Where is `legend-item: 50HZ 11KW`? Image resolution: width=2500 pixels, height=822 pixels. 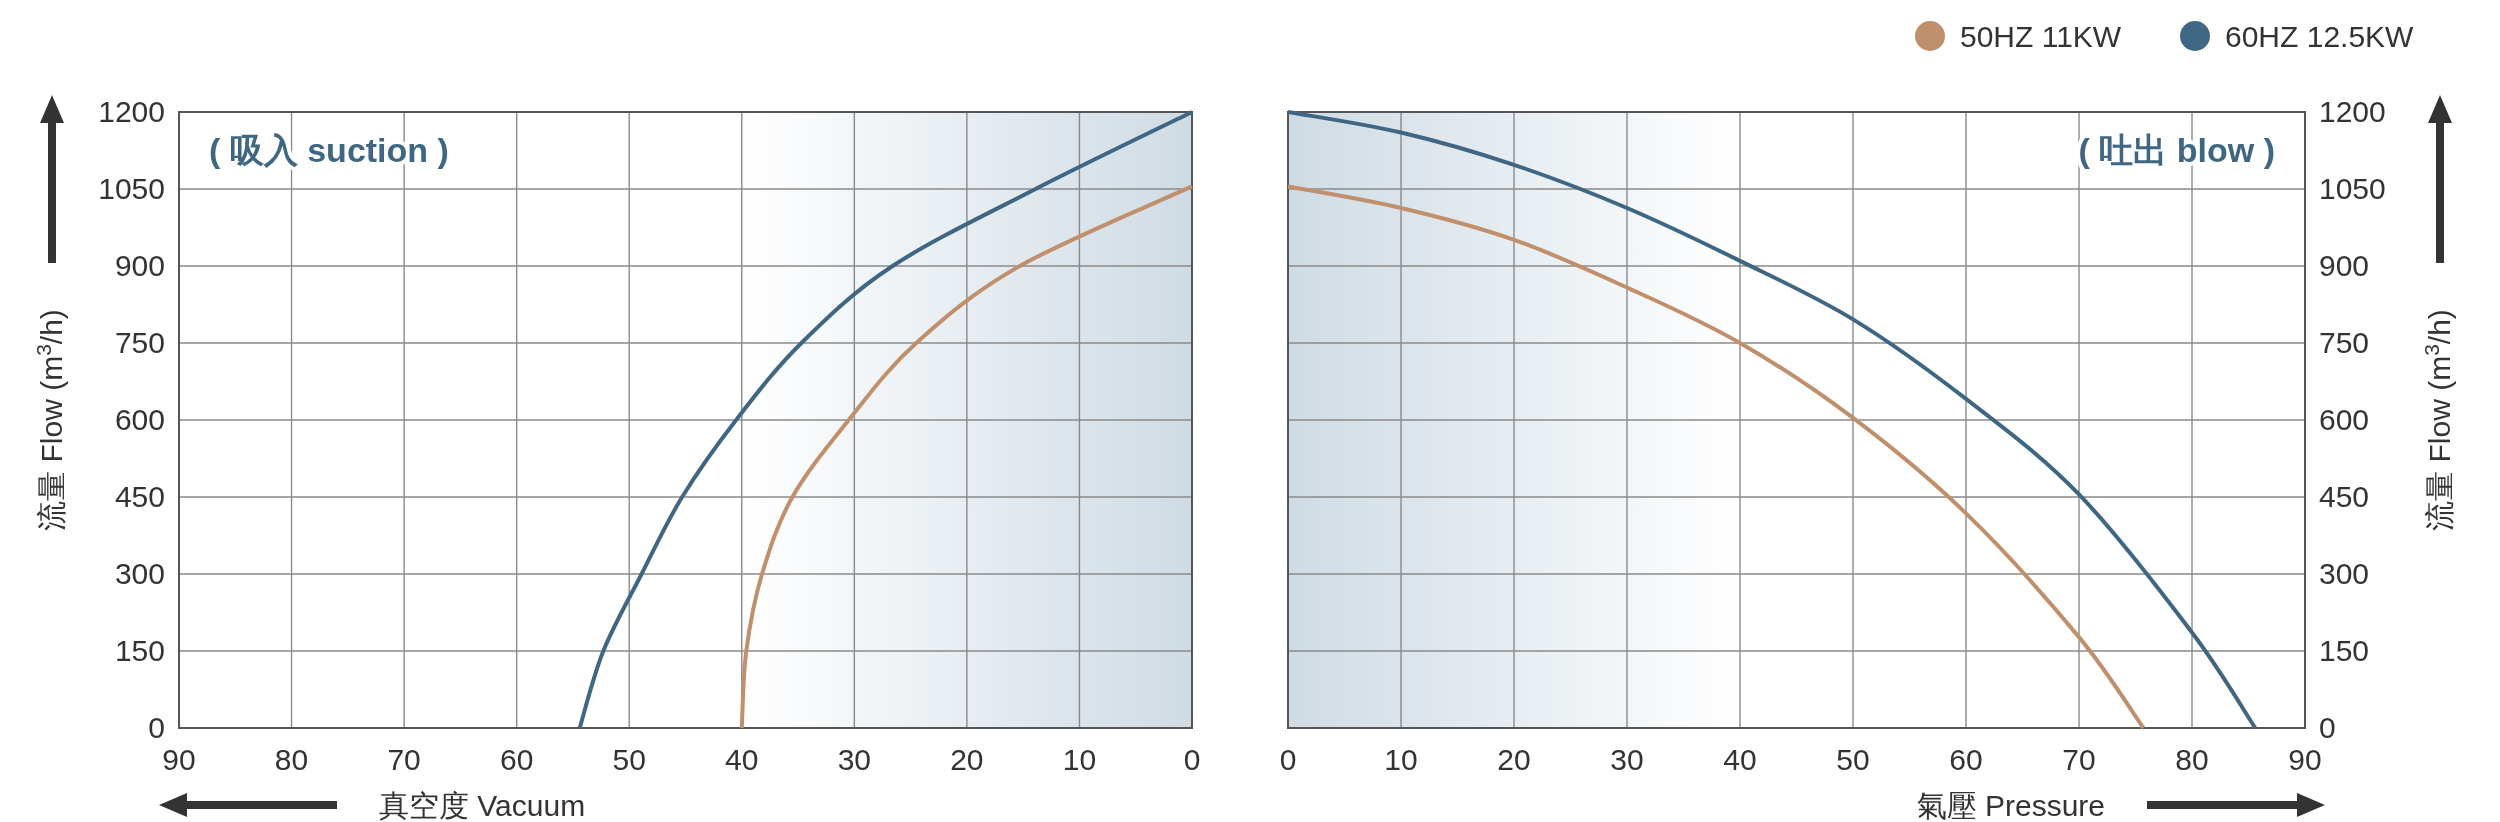 legend-item: 50HZ 11KW is located at coordinates (2018, 36).